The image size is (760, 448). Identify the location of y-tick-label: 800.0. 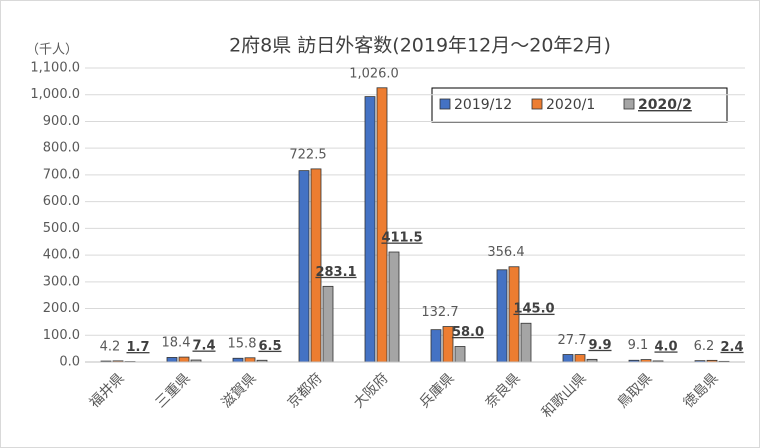
(61, 148).